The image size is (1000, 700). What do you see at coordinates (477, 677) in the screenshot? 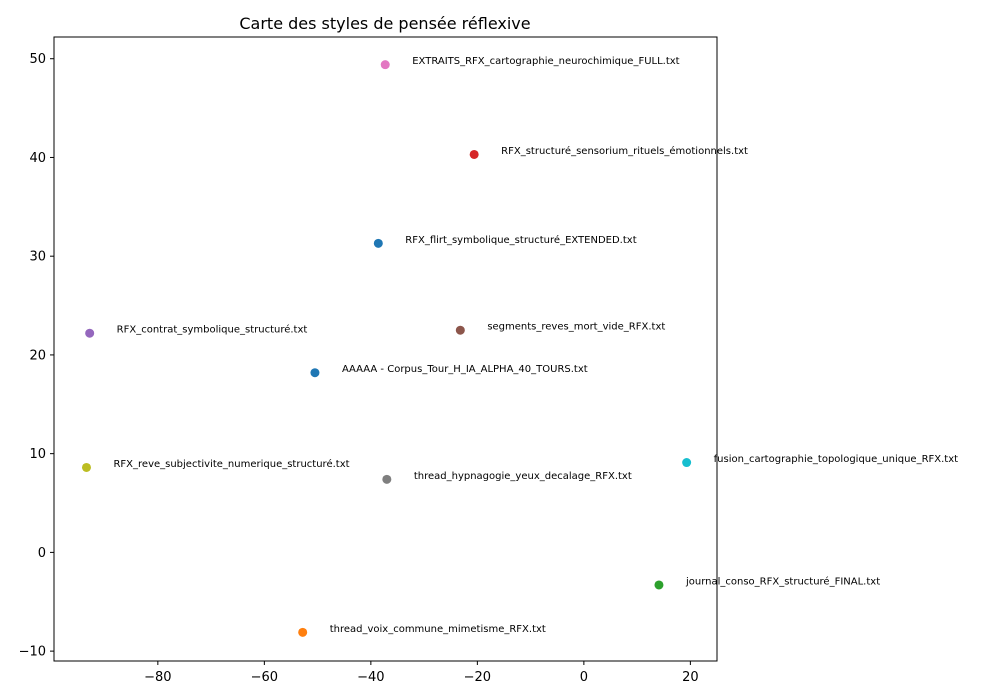
I see `x-tick-label: −20` at bounding box center [477, 677].